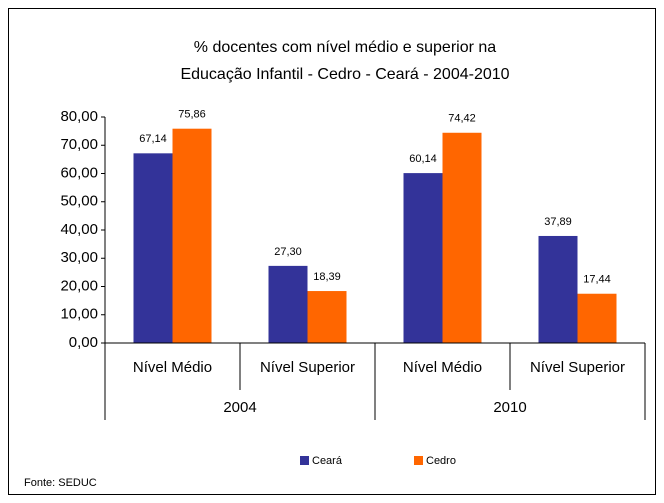  What do you see at coordinates (153, 139) in the screenshot?
I see `data-label: 67,14` at bounding box center [153, 139].